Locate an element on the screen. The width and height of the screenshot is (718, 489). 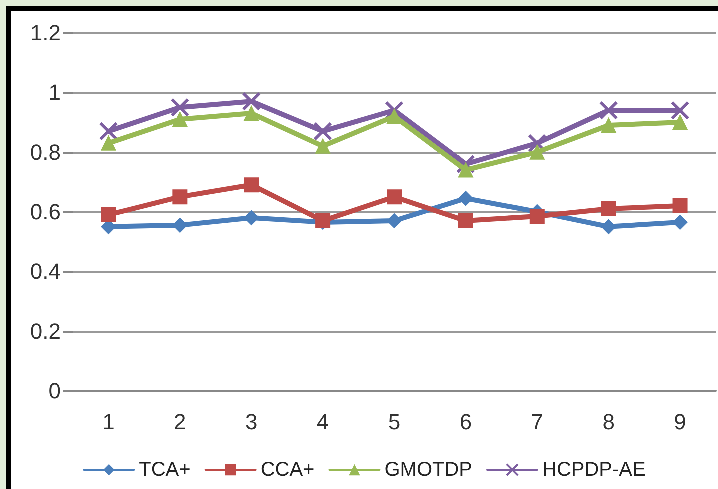
y-tick-label: 0 is located at coordinates (54, 391).